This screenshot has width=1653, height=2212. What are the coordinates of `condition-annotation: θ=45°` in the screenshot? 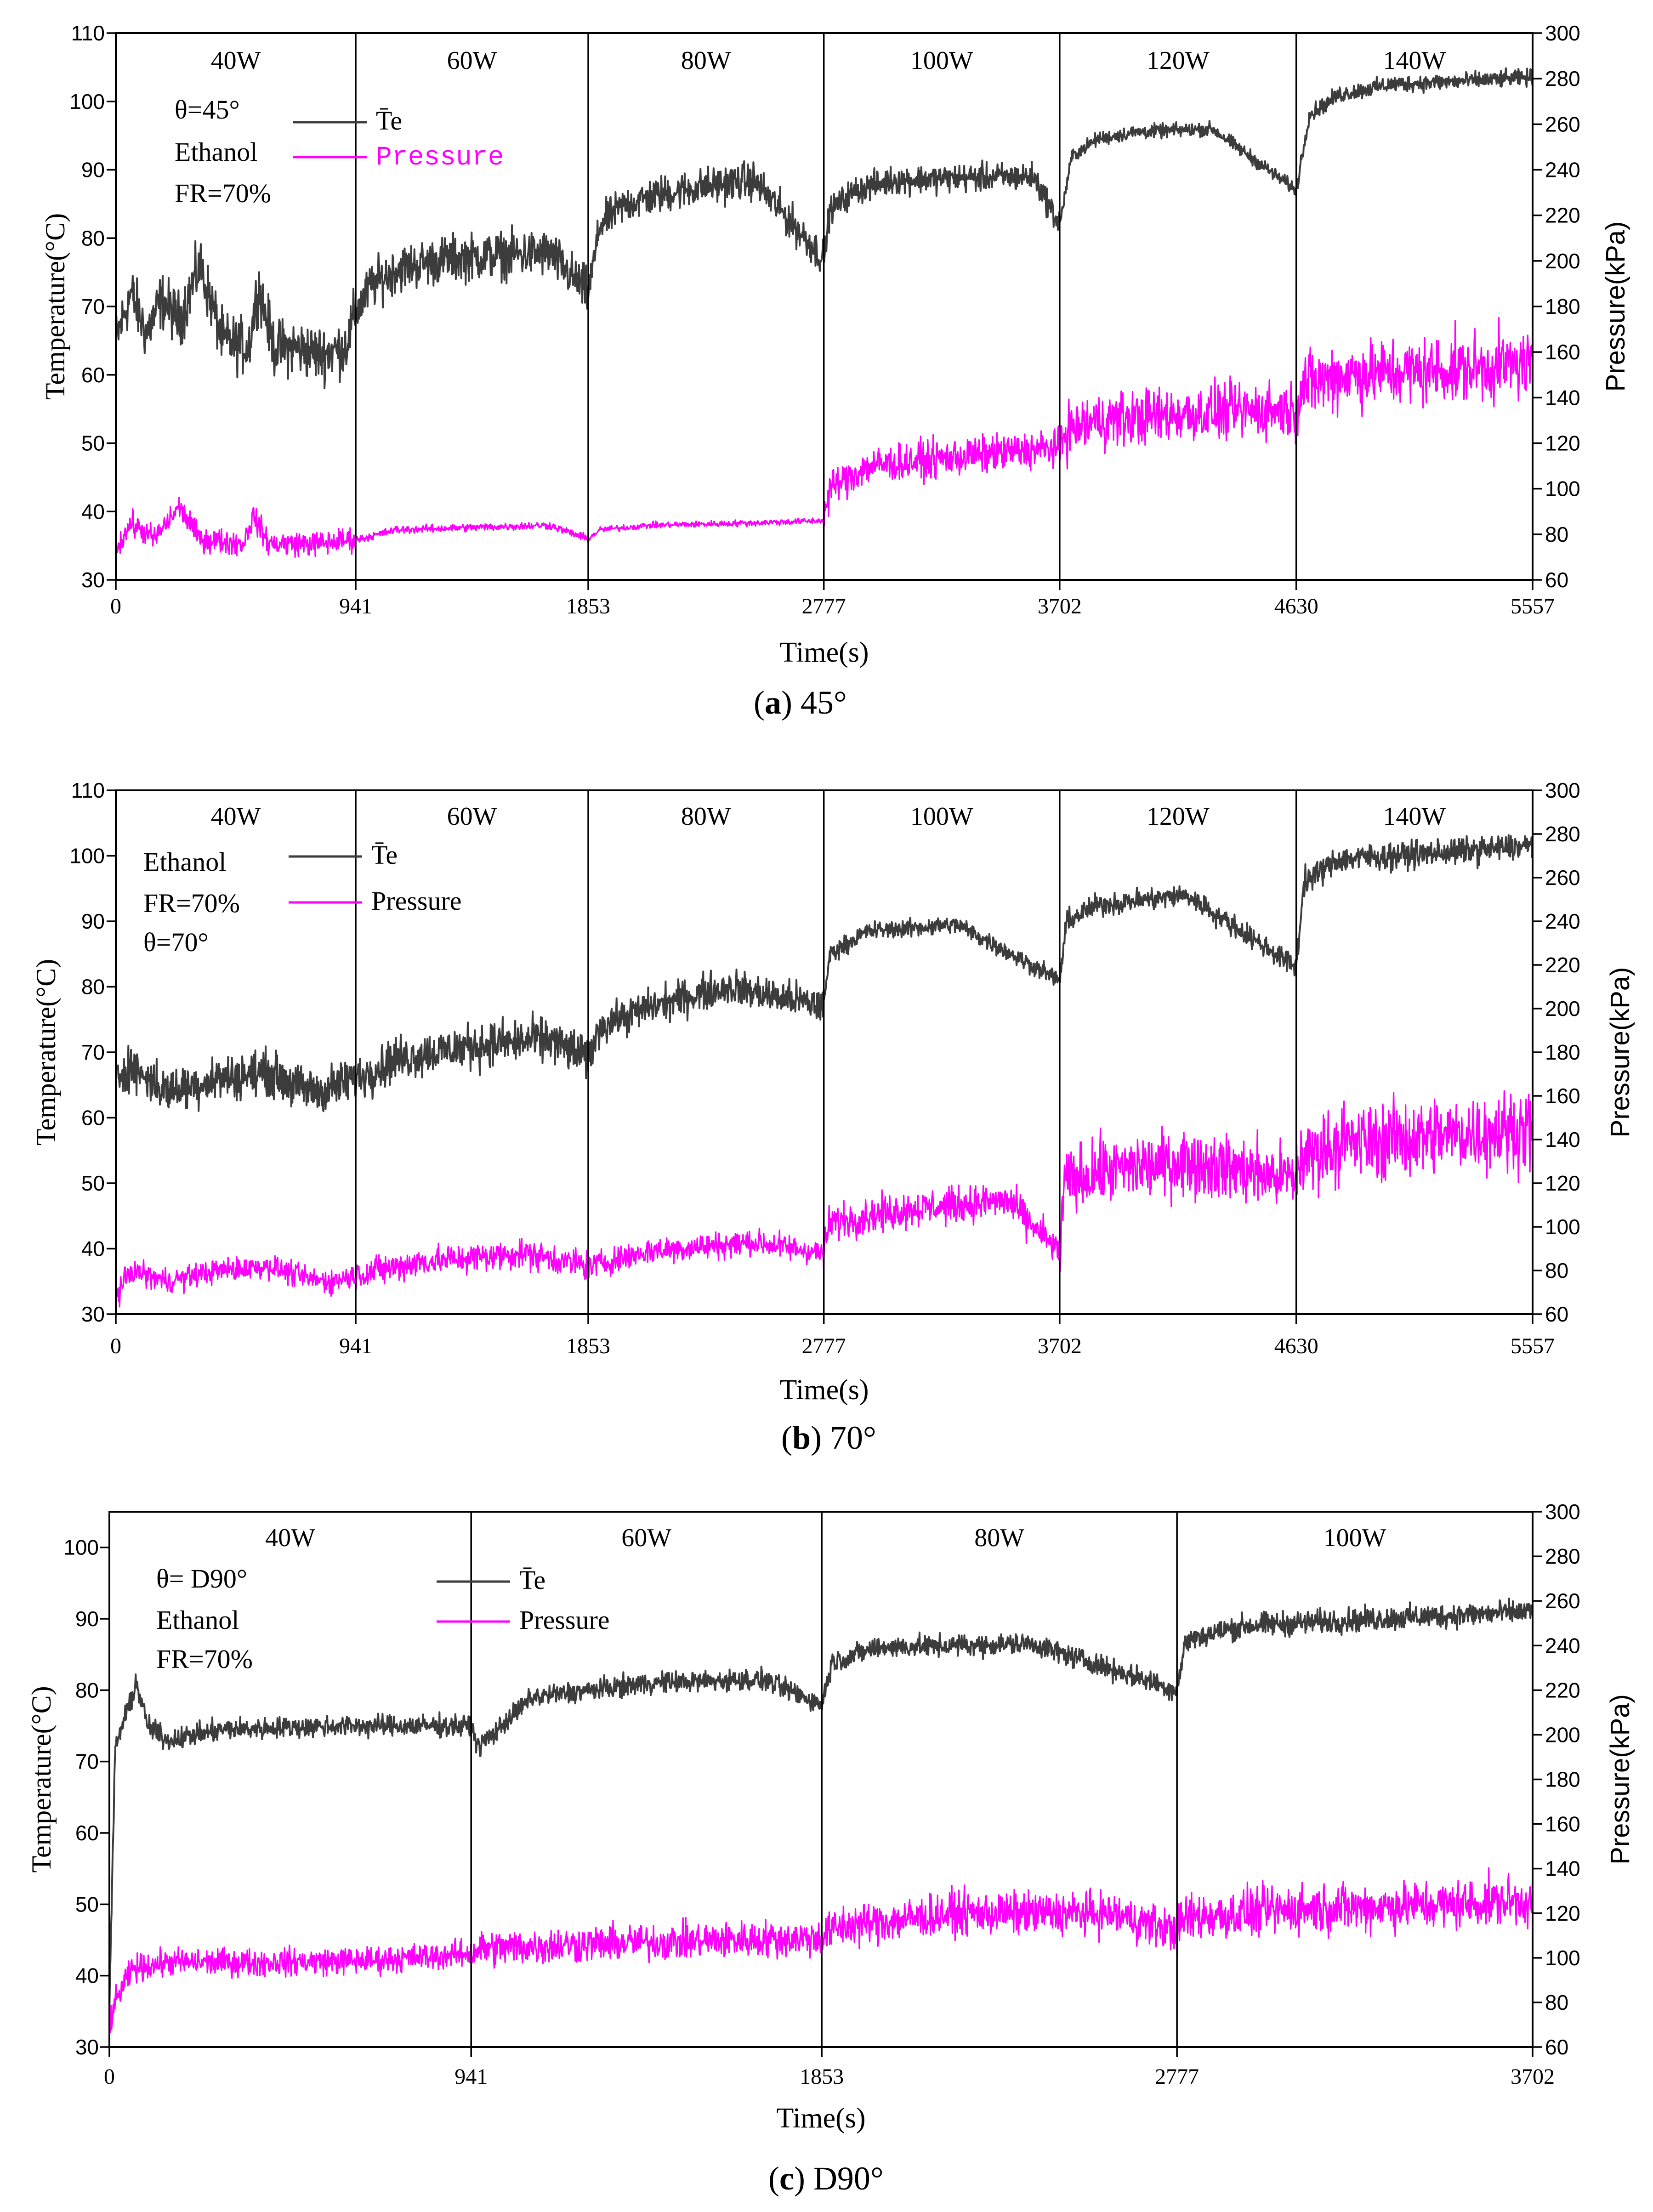 It's located at (207, 110).